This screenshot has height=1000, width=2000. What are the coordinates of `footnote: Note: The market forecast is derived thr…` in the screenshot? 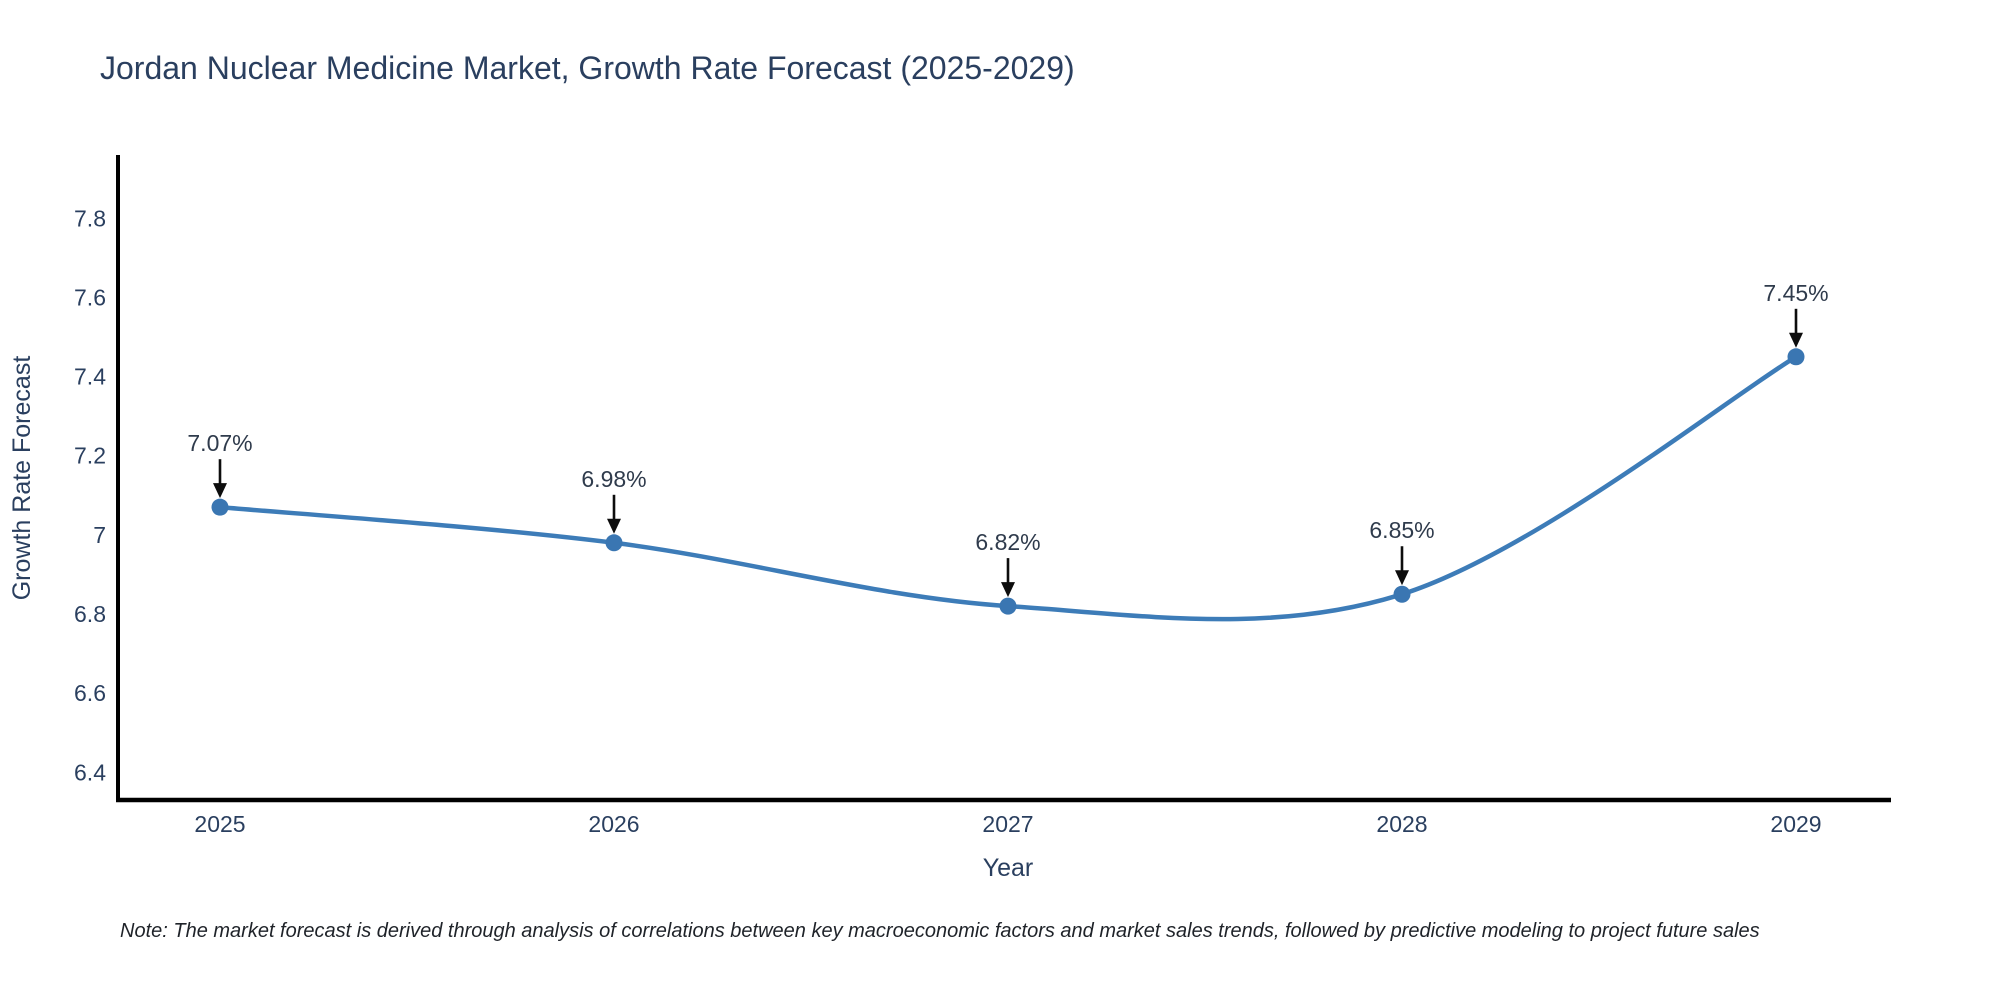 It's located at (940, 931).